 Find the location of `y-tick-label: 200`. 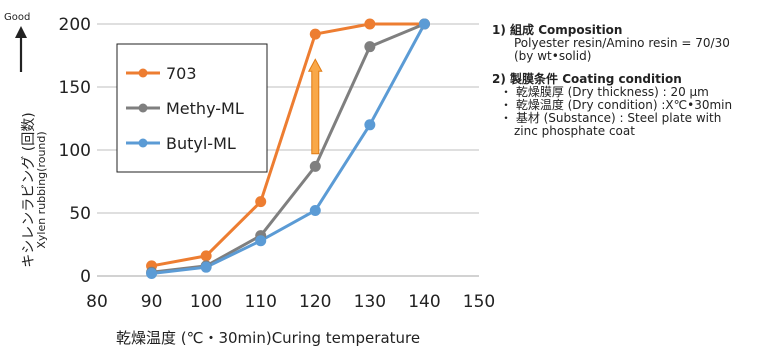

y-tick-label: 200 is located at coordinates (75, 25).